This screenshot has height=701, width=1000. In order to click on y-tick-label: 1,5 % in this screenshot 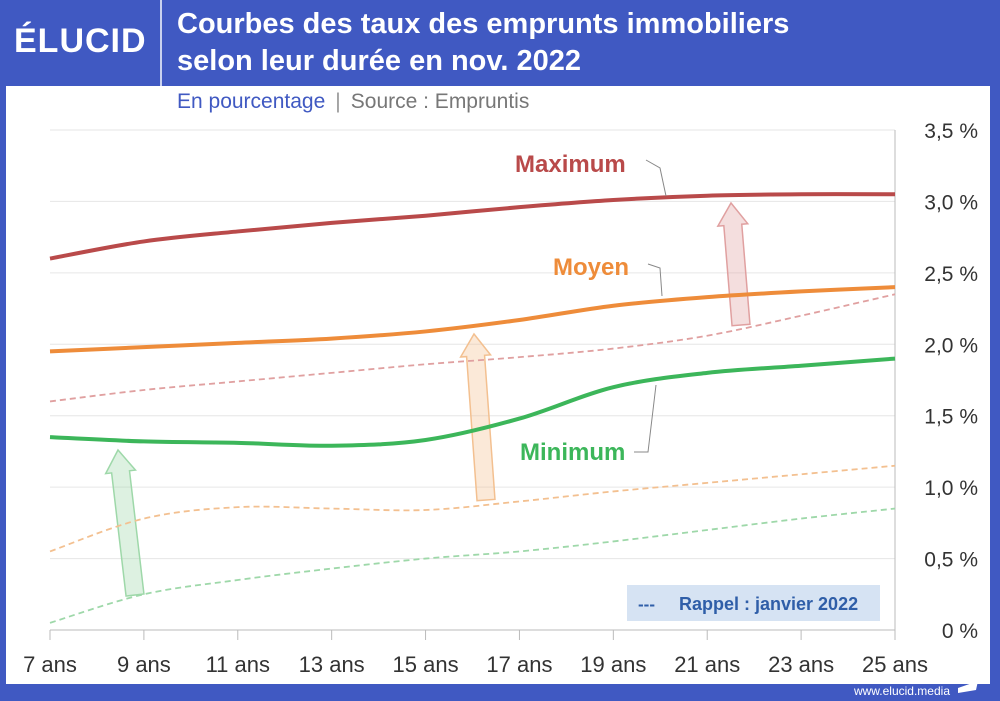, I will do `click(951, 417)`.